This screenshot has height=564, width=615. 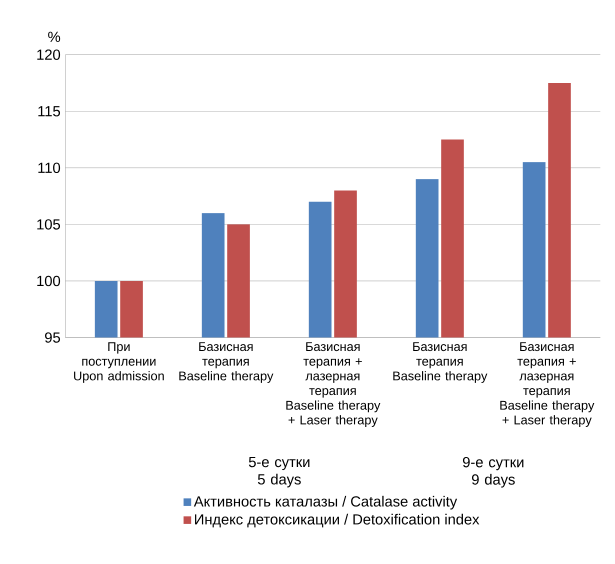 What do you see at coordinates (52, 337) in the screenshot?
I see `y-tick-label: 95` at bounding box center [52, 337].